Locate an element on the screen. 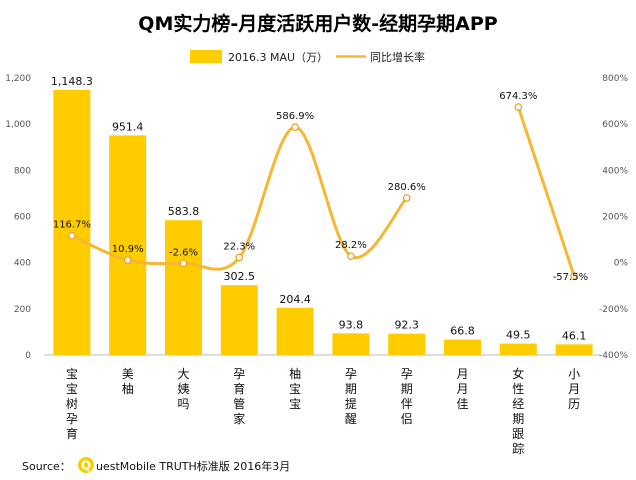 This screenshot has width=636, height=480. growth-label: -57.5% is located at coordinates (570, 277).